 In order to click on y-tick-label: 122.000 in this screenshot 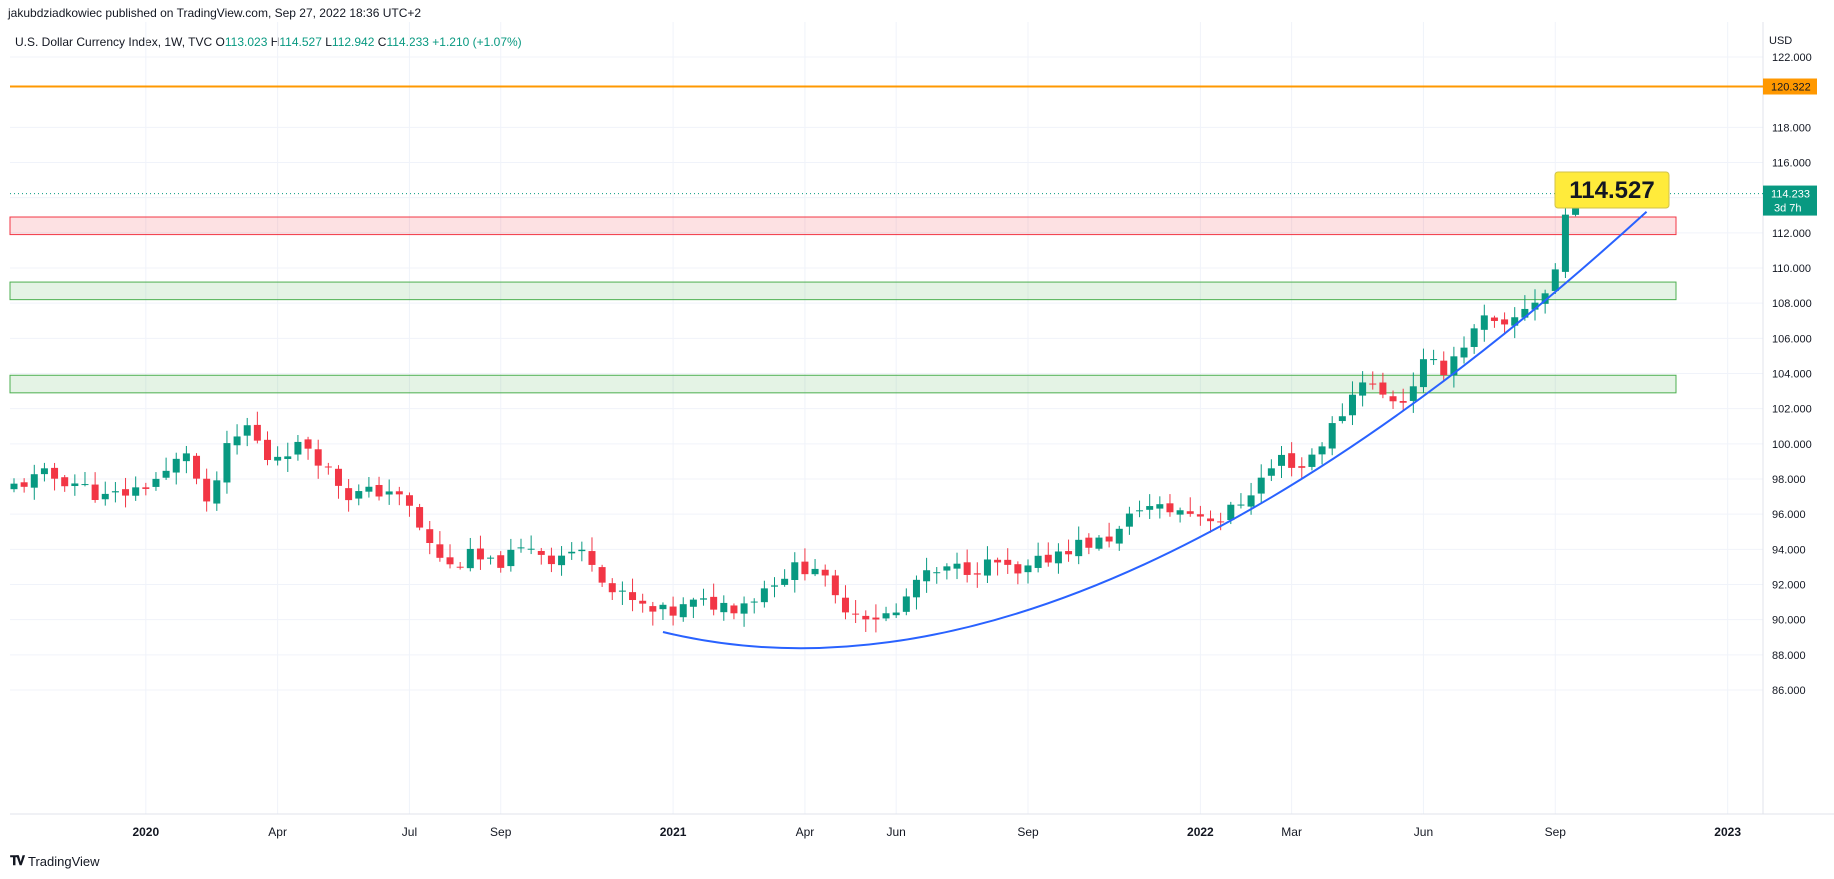, I will do `click(1792, 58)`.